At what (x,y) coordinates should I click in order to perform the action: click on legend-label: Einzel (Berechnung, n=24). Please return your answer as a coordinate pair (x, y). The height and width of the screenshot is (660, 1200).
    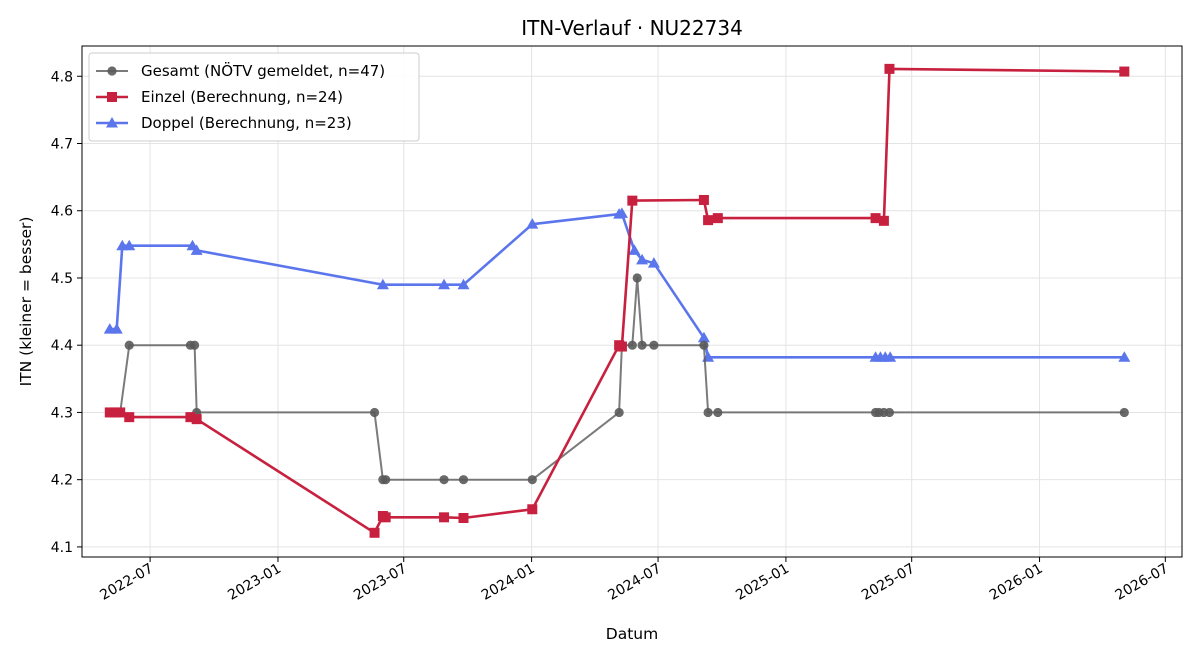
    Looking at the image, I should click on (242, 97).